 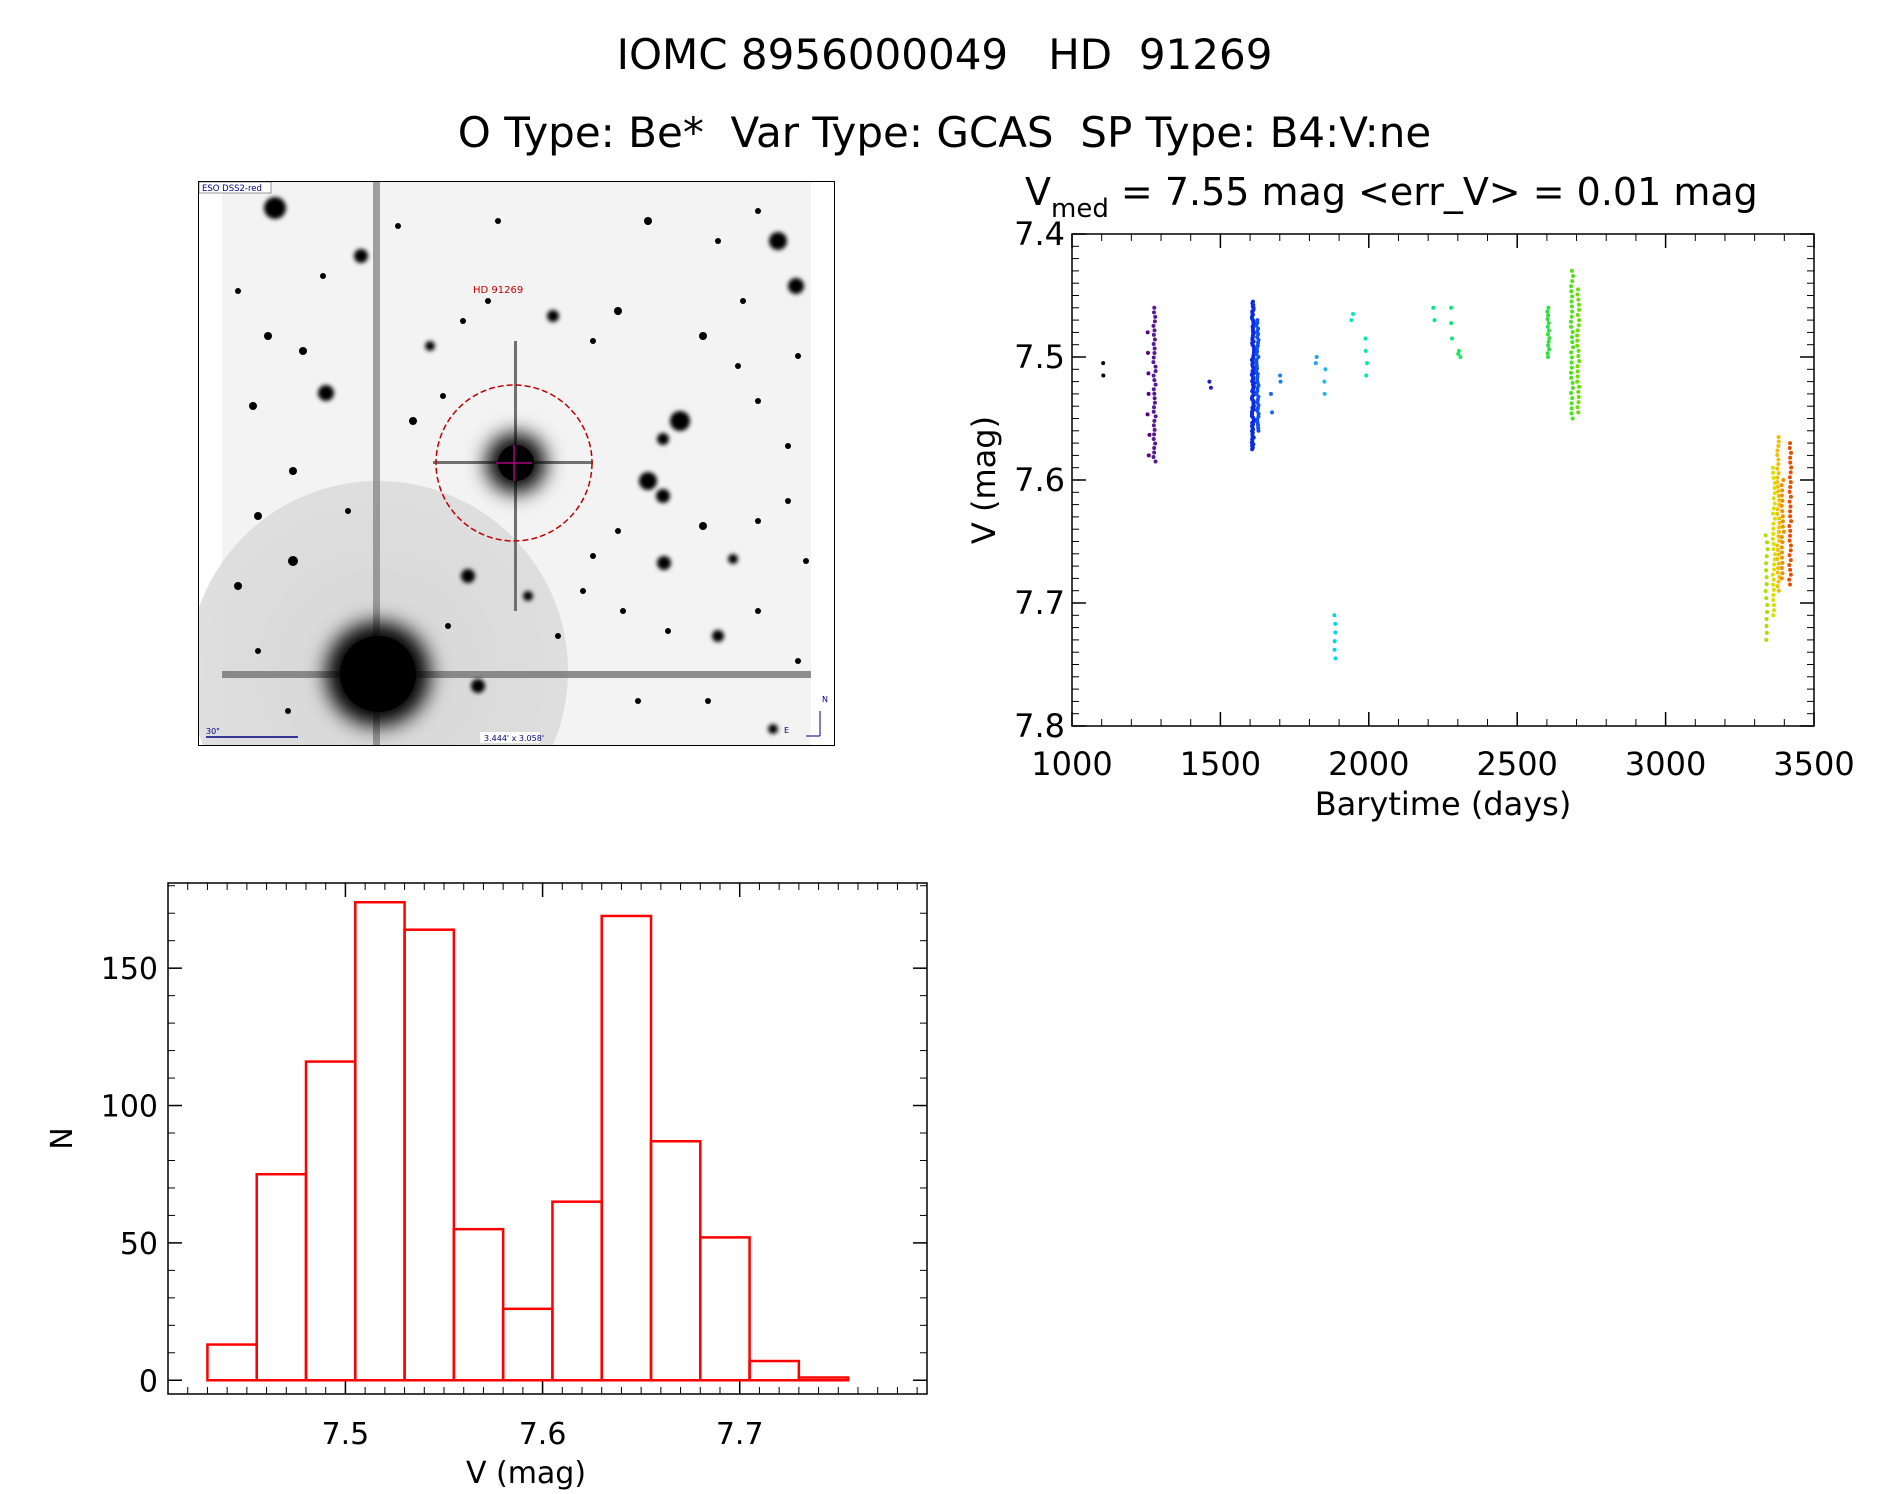 I want to click on light-curve-title-sub: med, so click(x=1080, y=209).